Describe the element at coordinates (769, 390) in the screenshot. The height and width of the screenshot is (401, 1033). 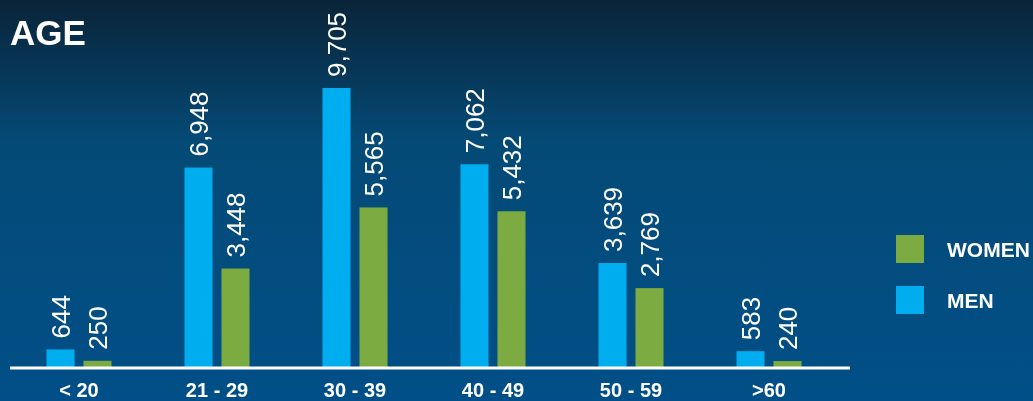
I see `x-tick-label: >60` at that location.